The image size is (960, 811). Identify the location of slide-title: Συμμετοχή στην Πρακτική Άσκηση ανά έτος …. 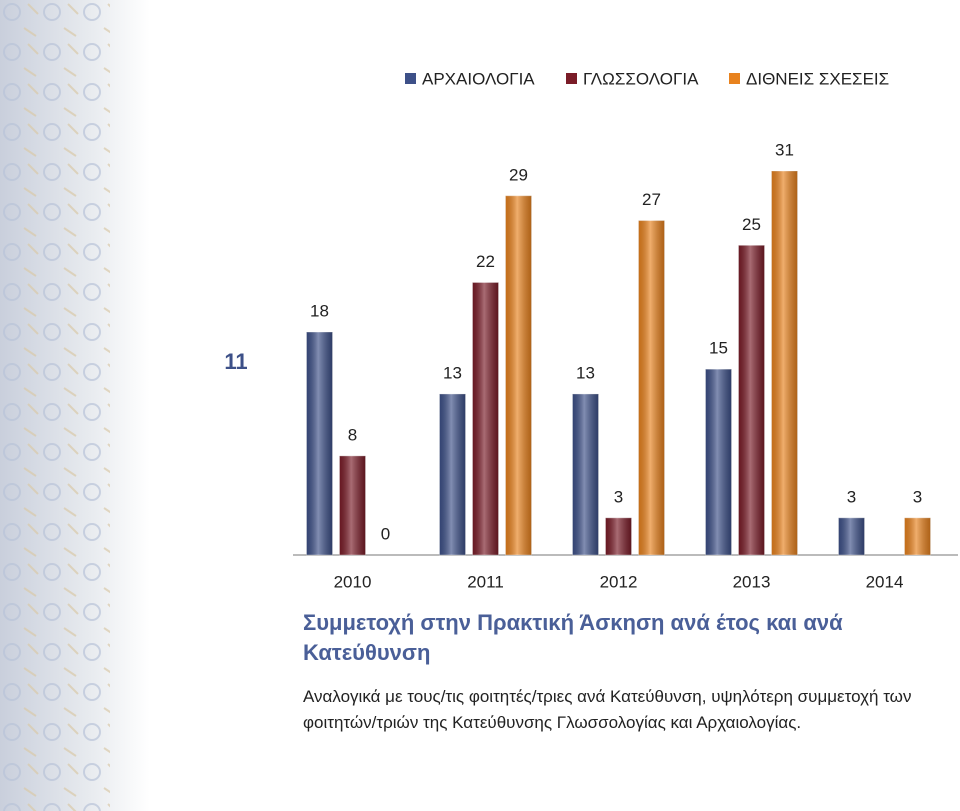
(573, 637).